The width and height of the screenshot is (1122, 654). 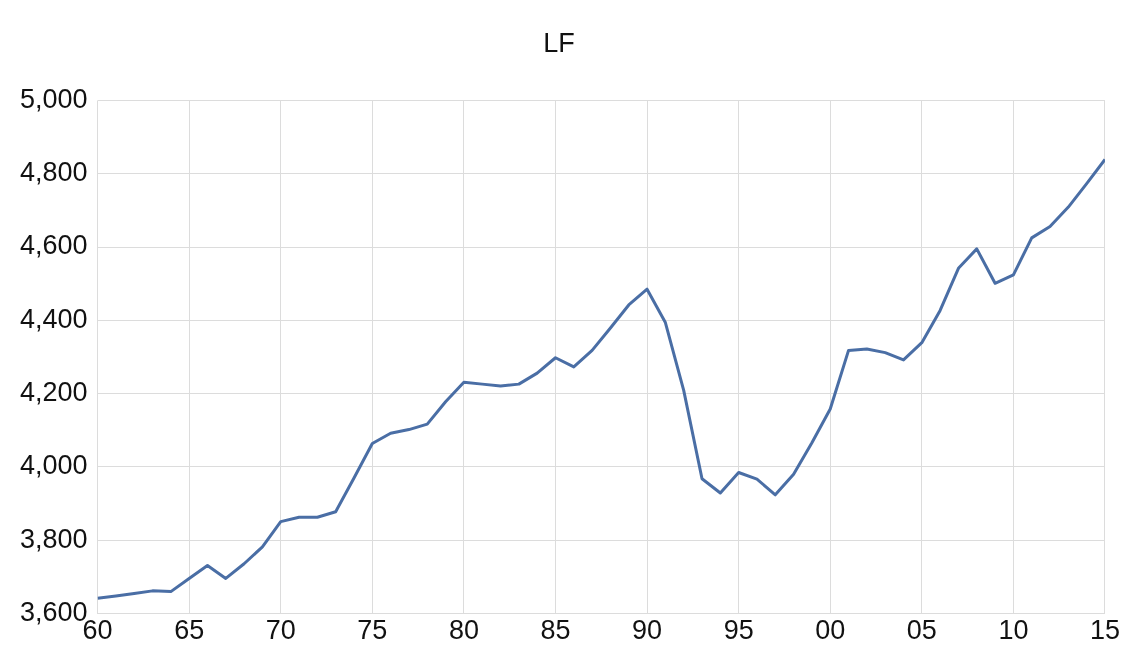 I want to click on x-tick-label: 10, so click(x=1013, y=630).